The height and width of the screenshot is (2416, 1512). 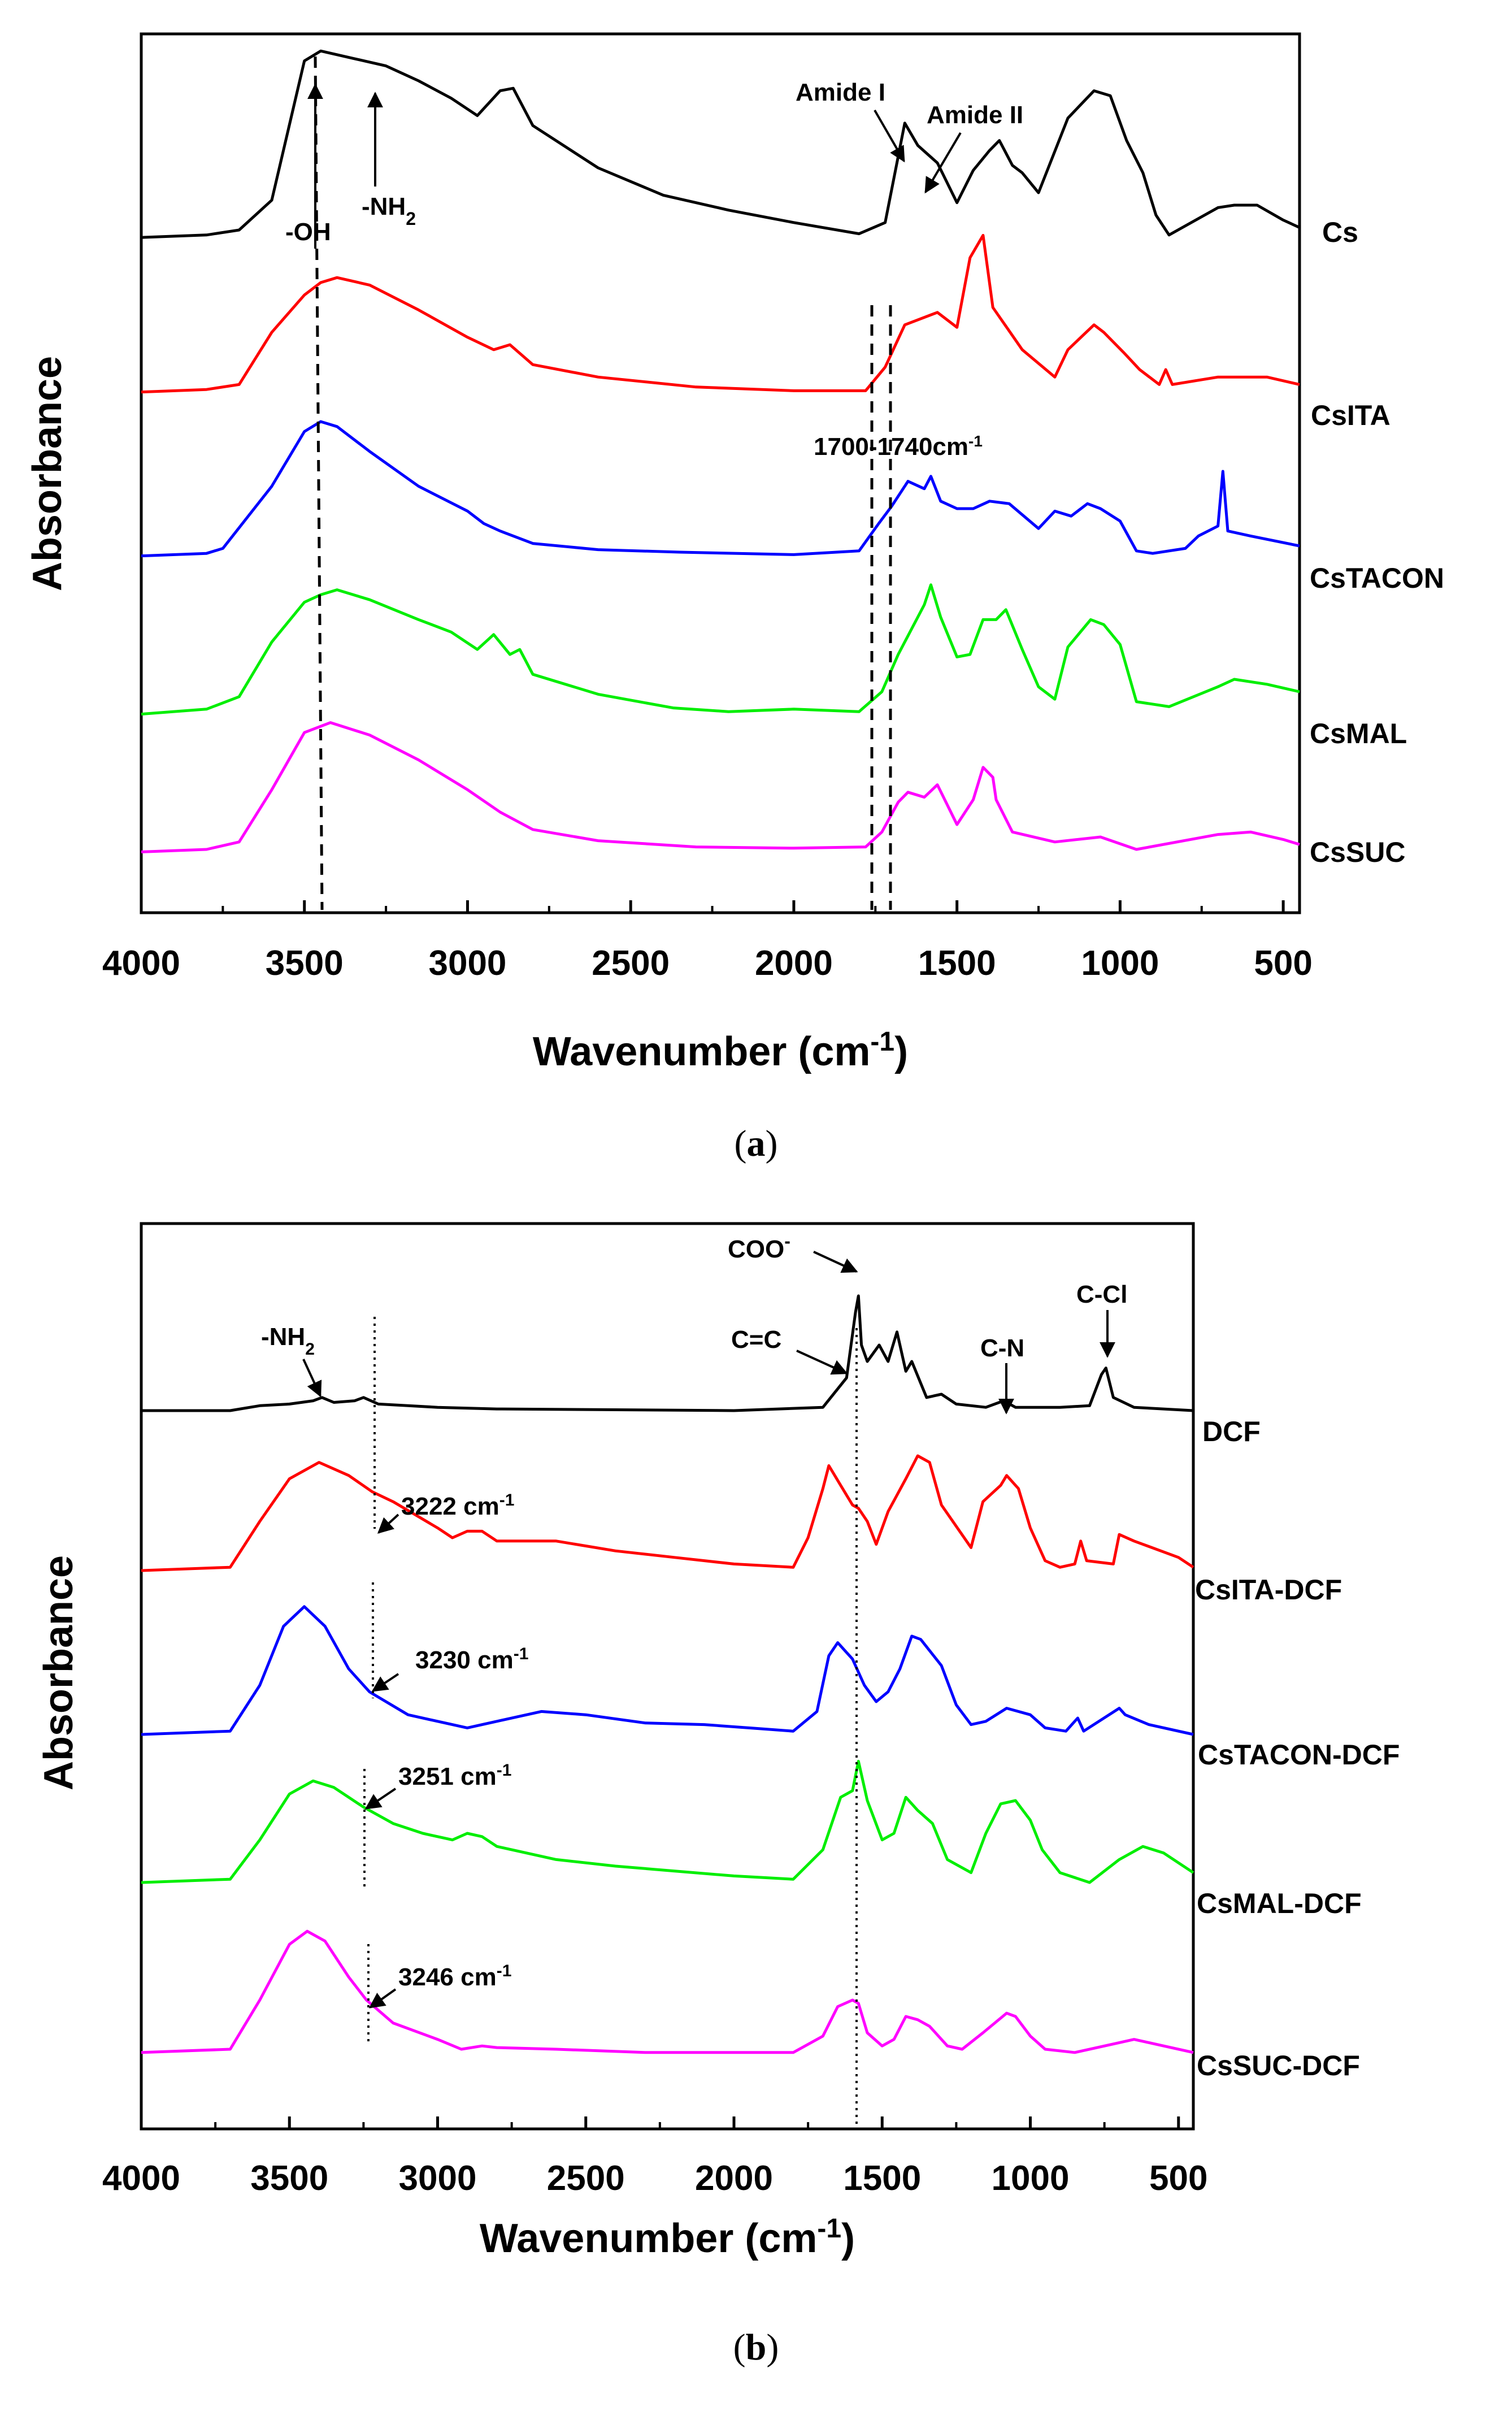 What do you see at coordinates (756, 1340) in the screenshot?
I see `cc-annotation: C=C` at bounding box center [756, 1340].